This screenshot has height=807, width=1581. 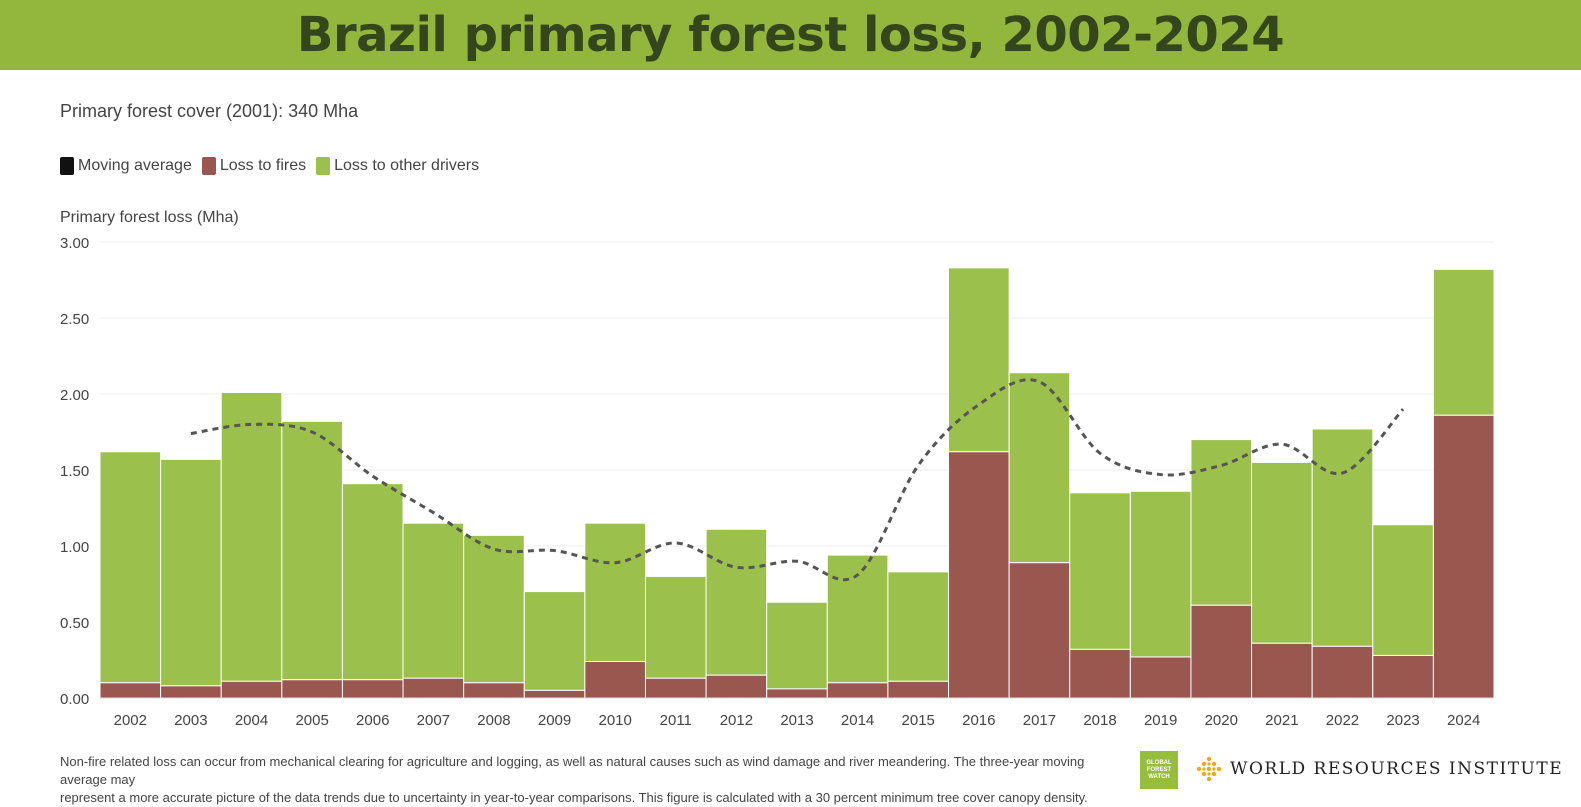 I want to click on wri-wordmark: WORLD RESOURCES INSTITUTE, so click(x=1397, y=769).